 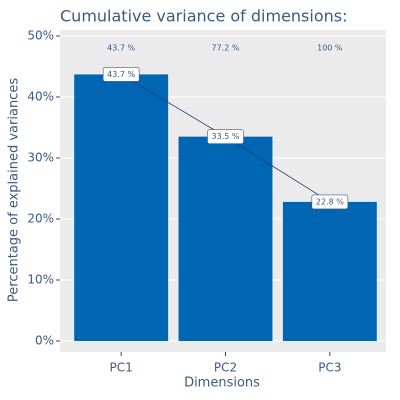 What do you see at coordinates (40, 97) in the screenshot?
I see `y-tick-label: 40%` at bounding box center [40, 97].